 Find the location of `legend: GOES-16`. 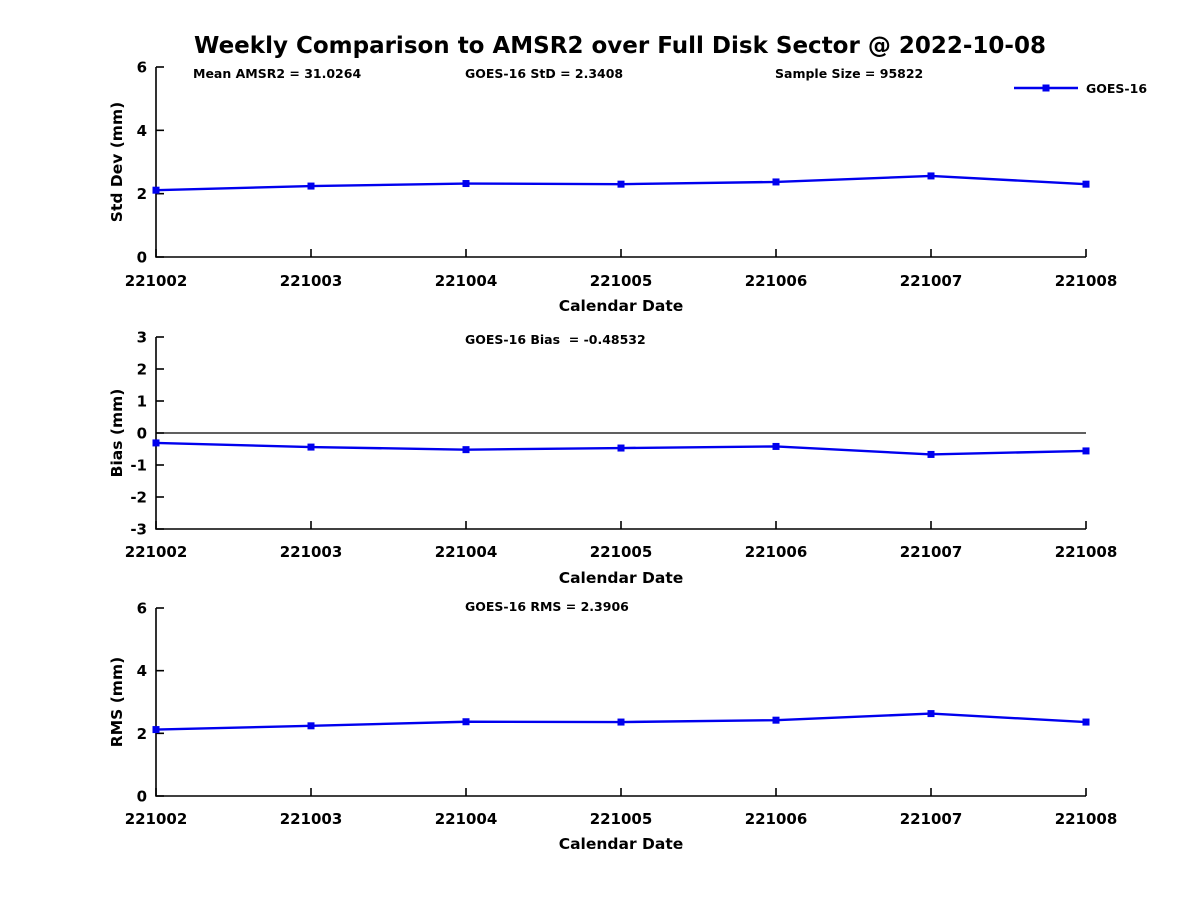

legend: GOES-16 is located at coordinates (1080, 88).